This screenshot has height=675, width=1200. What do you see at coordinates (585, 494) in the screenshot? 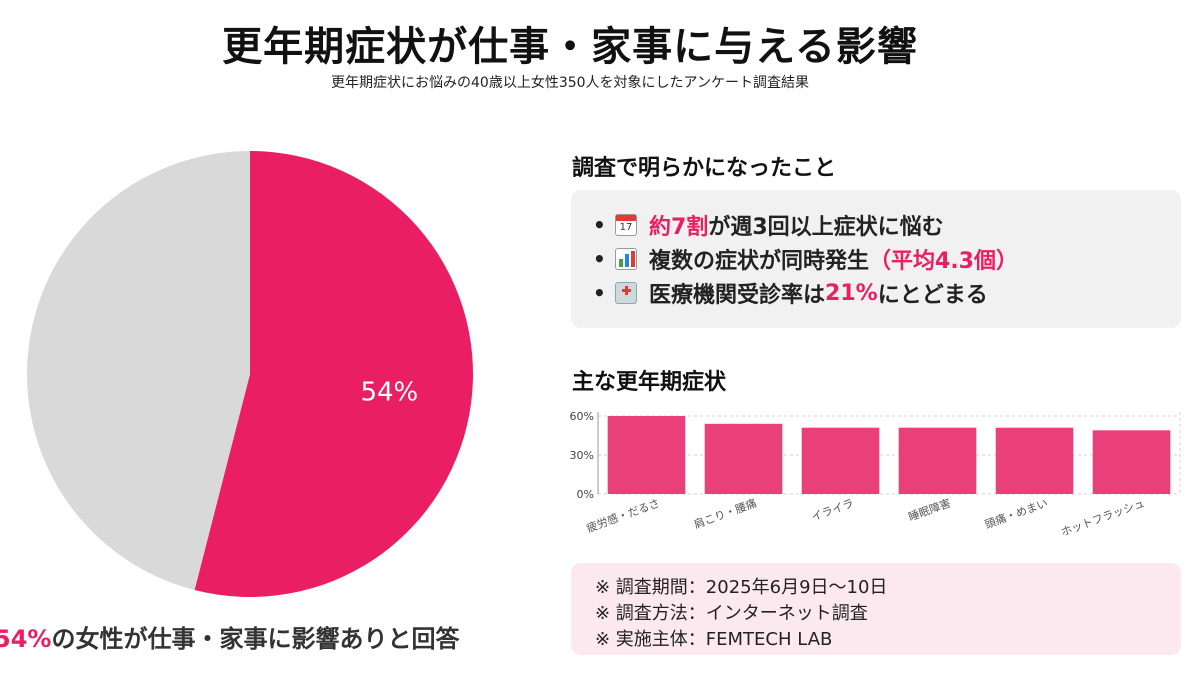
I see `y-tick-label: 0%` at bounding box center [585, 494].